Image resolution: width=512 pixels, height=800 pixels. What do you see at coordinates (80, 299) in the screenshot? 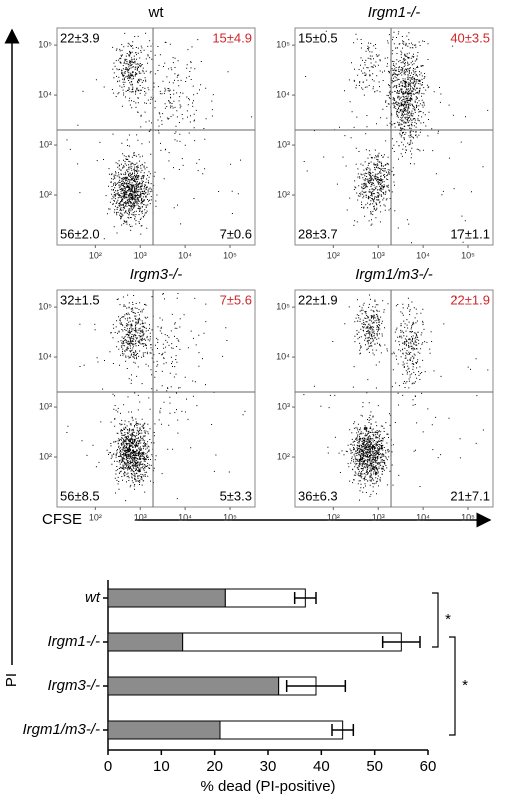
I see `quadrant-label: 32±1.5` at bounding box center [80, 299].